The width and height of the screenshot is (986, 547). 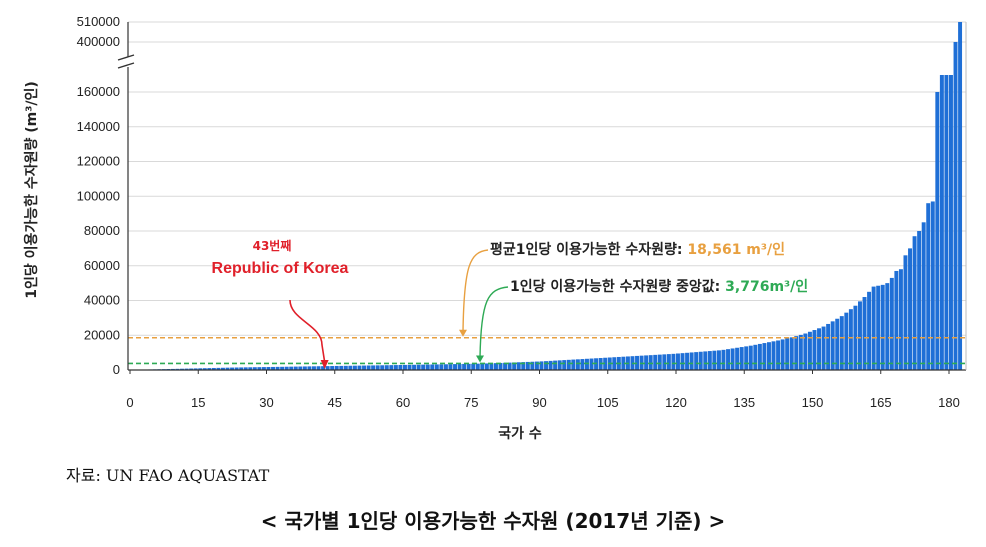 What do you see at coordinates (736, 249) in the screenshot?
I see `mean-value: 18,561 m³/인` at bounding box center [736, 249].